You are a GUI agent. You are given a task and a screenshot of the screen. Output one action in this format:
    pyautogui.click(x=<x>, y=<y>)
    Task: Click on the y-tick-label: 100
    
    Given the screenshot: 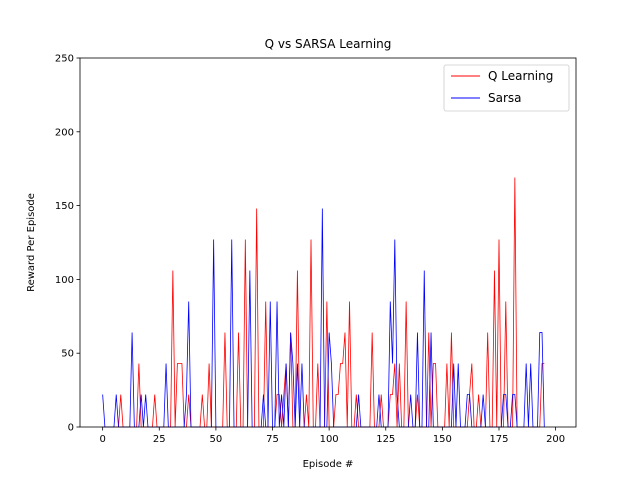 What is the action you would take?
    pyautogui.click(x=64, y=280)
    